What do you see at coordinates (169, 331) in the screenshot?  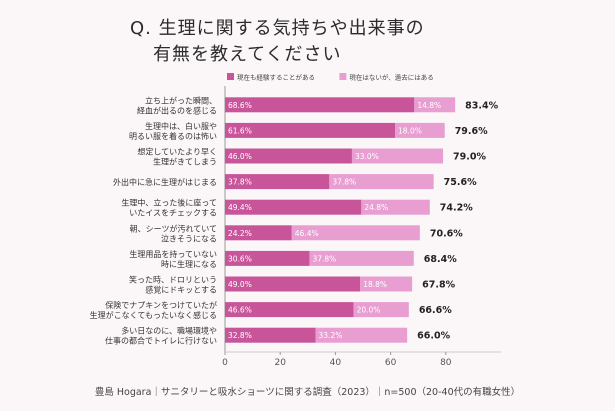 I see `category-label: 多い日なのに、職場環境や` at bounding box center [169, 331].